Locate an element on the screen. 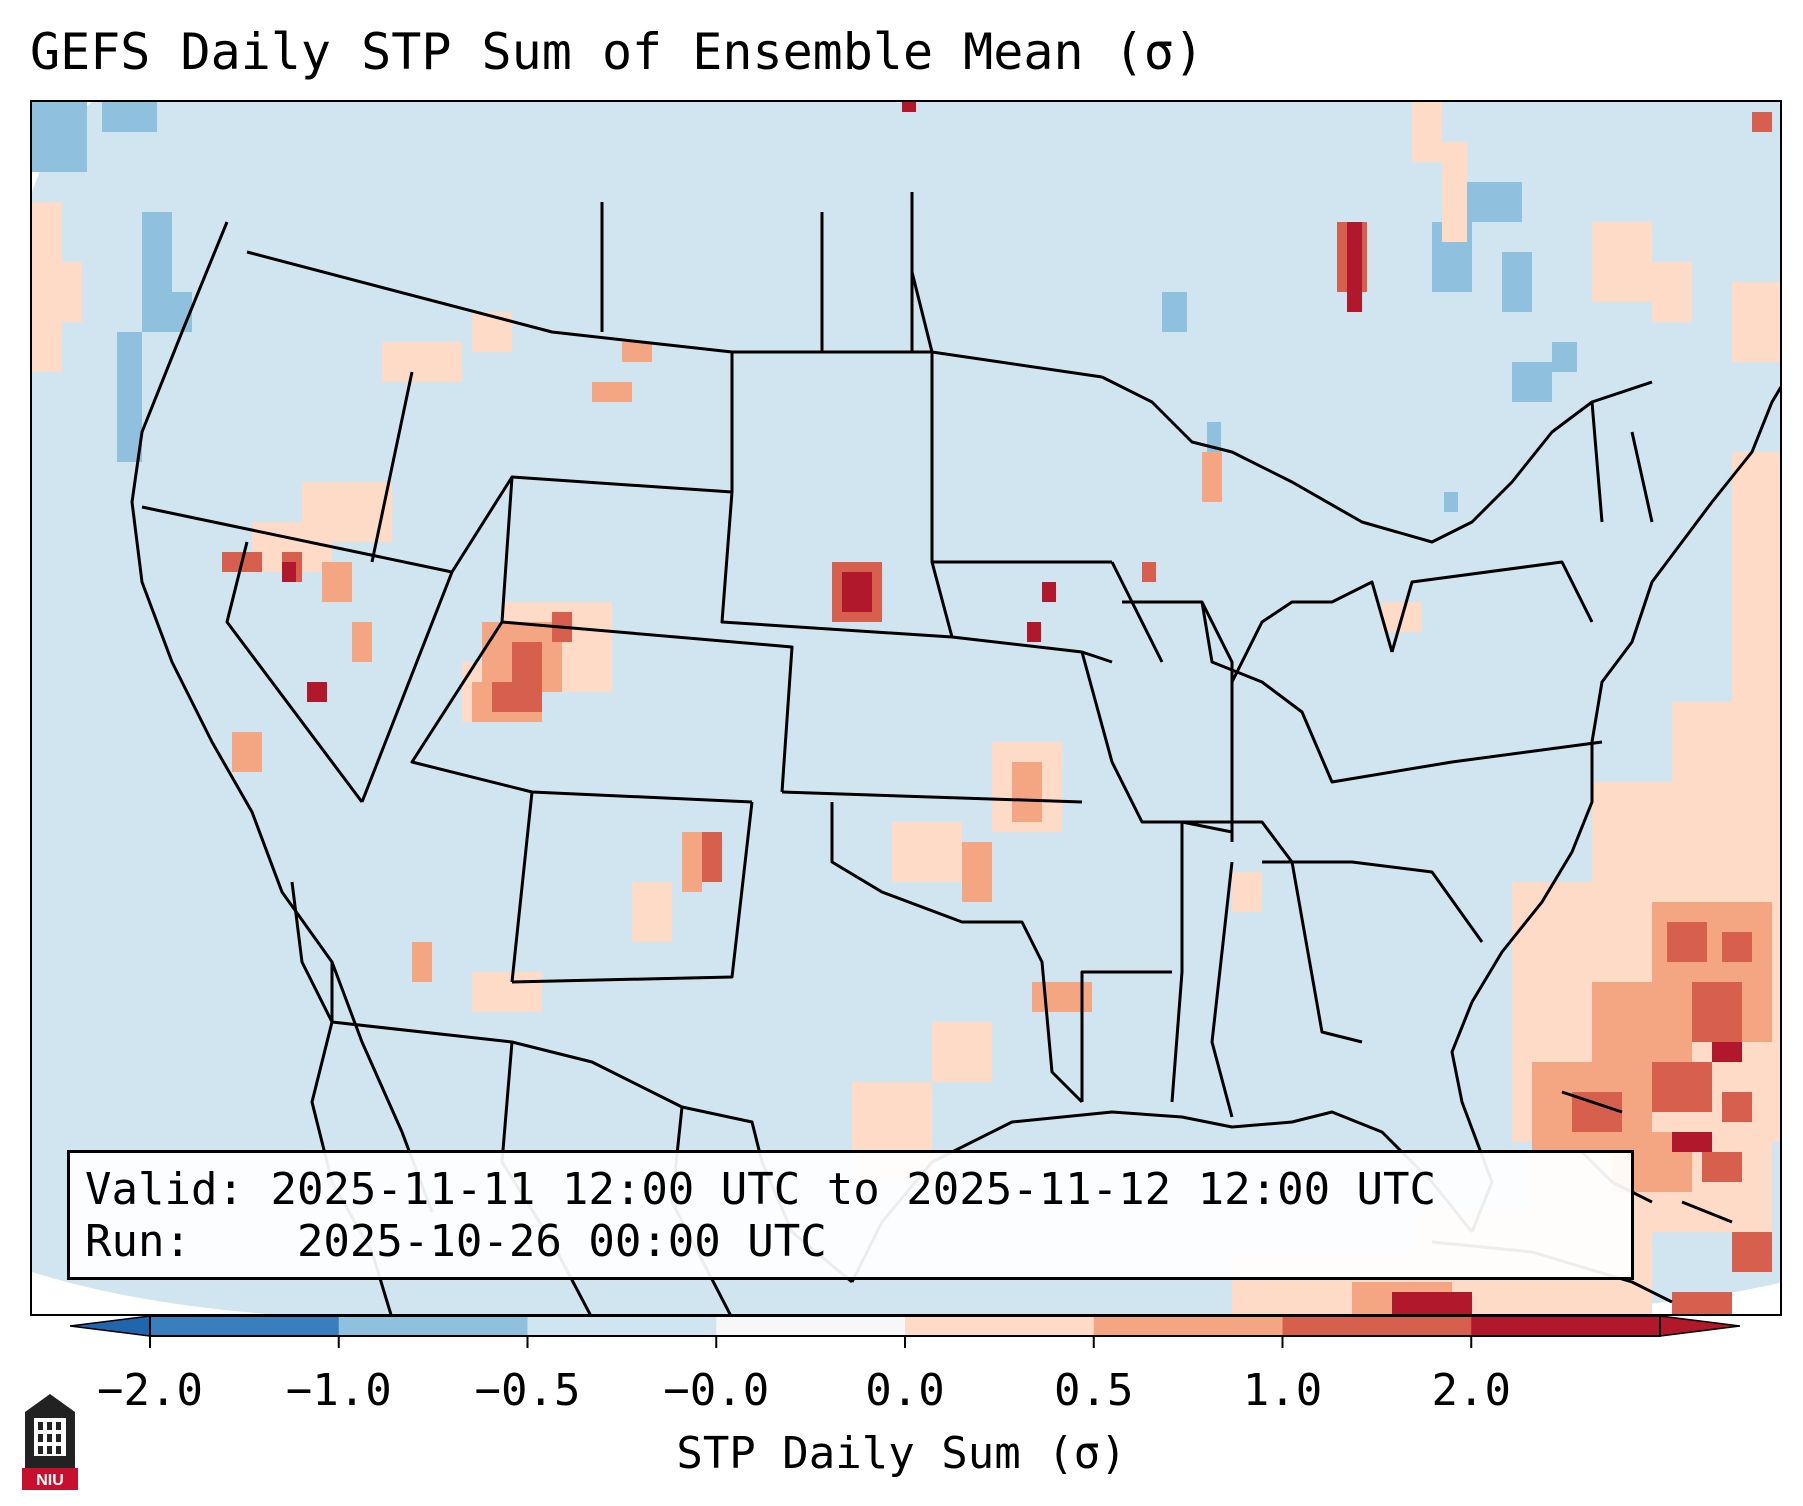 This screenshot has width=1803, height=1506. colorbar-tick-label: 0.0 is located at coordinates (905, 1390).